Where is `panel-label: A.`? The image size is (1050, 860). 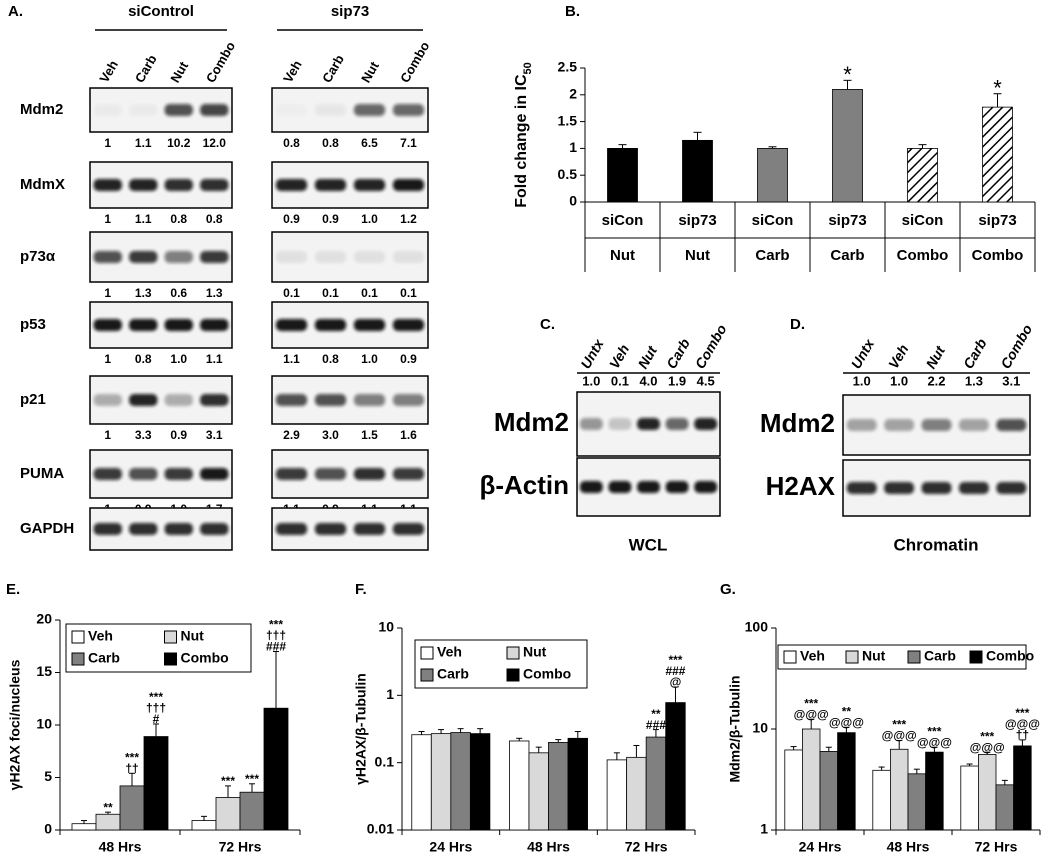 panel-label: A. is located at coordinates (15, 11).